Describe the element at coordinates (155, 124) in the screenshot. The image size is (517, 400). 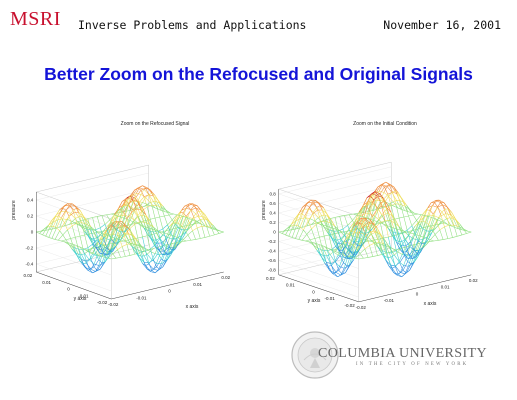
I see `plot-title: Zoom on the Refocused Signal` at that location.